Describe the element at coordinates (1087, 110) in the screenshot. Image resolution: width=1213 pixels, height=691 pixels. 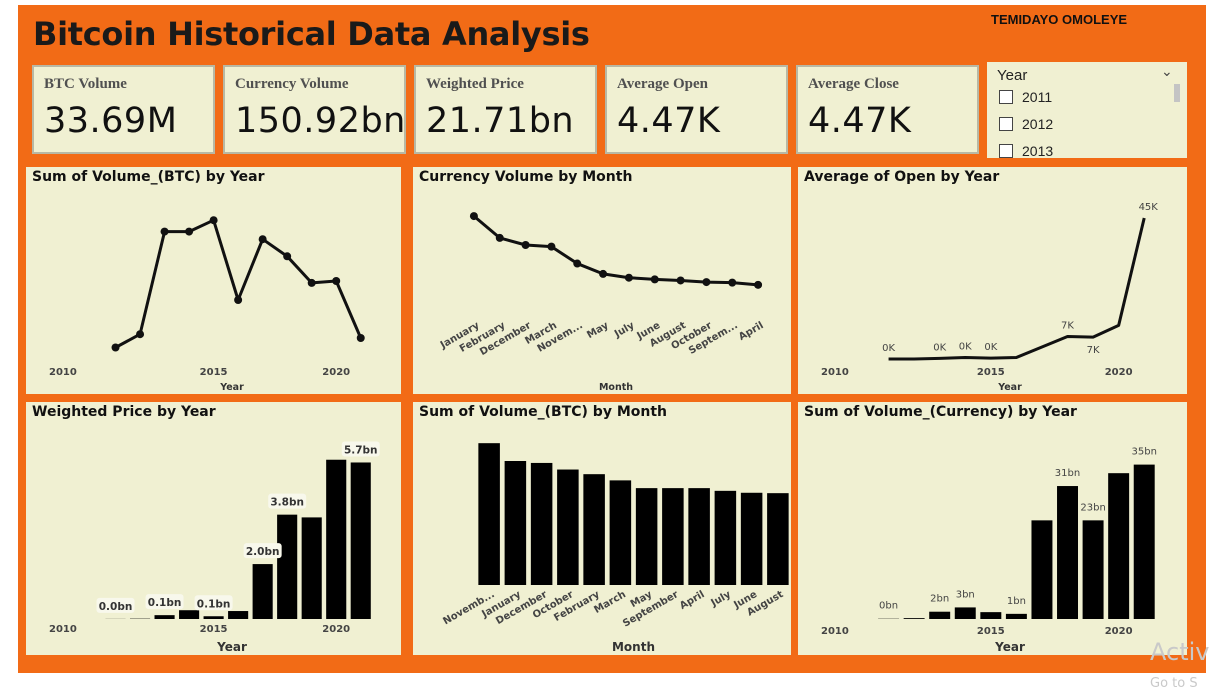
I see `year-slicer: Year ⌄ 2011 2012 2013` at that location.